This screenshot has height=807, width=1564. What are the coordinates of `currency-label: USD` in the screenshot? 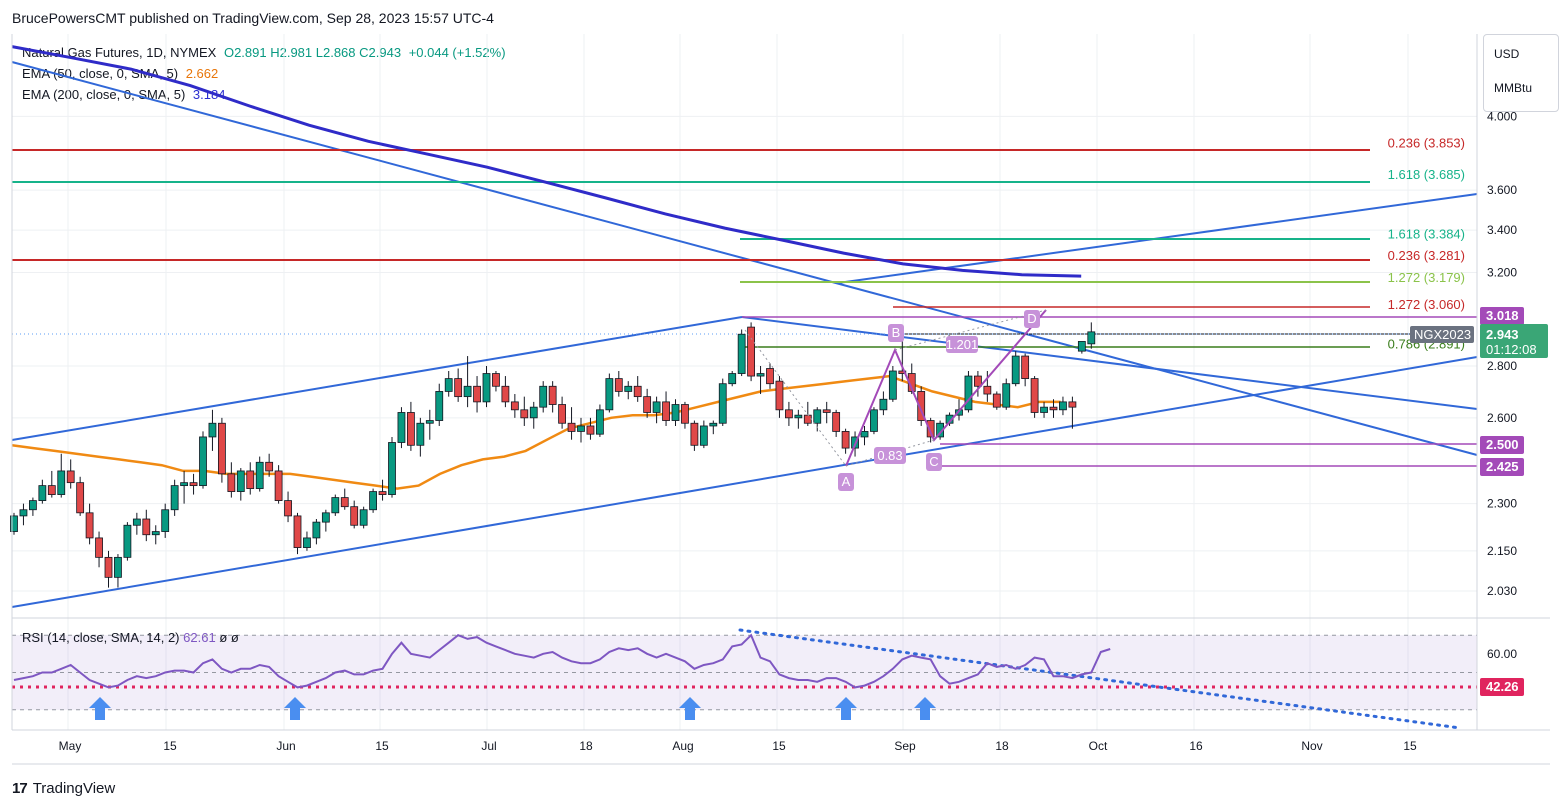 It's located at (1507, 54).